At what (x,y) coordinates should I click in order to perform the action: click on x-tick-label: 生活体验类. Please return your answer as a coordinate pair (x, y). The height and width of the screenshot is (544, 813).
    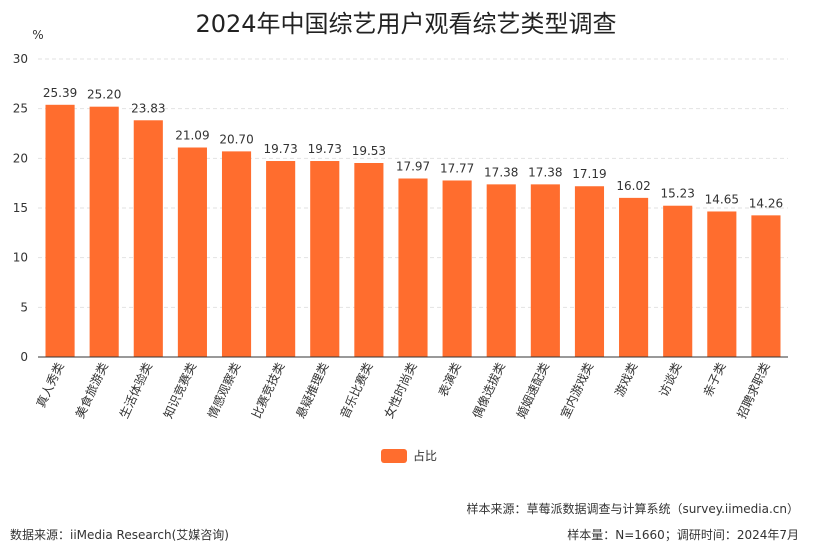
    Looking at the image, I should click on (135, 390).